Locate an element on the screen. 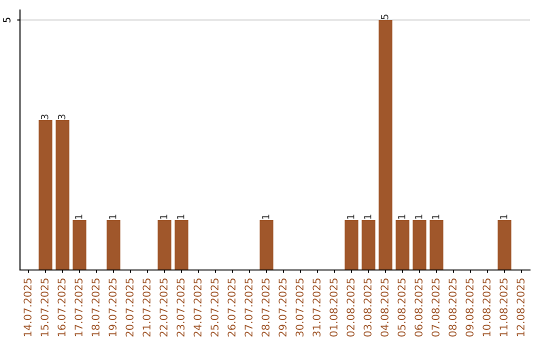 Image resolution: width=540 pixels, height=340 pixels. x-tick-label: 28.07.2025 is located at coordinates (266, 307).